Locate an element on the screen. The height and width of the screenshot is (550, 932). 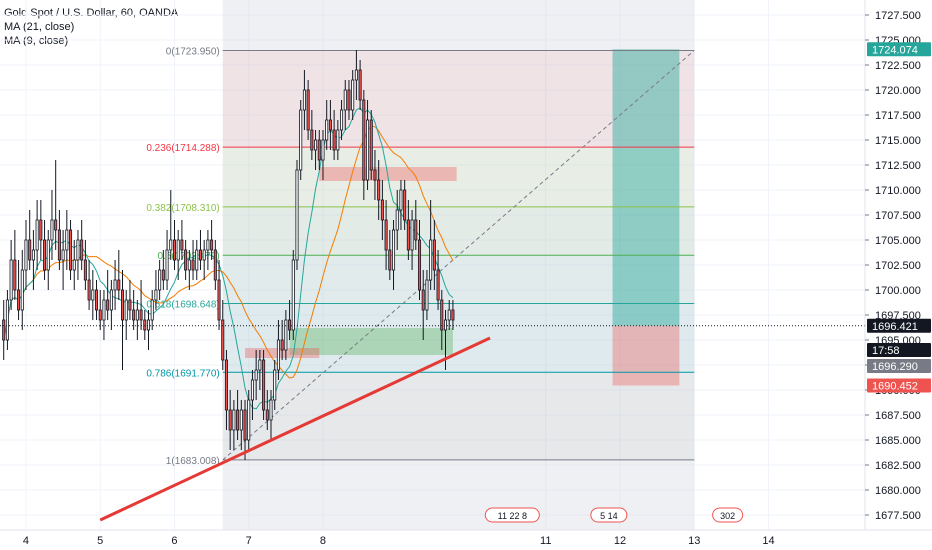
price-tag-label: 1724.074 is located at coordinates (895, 50).